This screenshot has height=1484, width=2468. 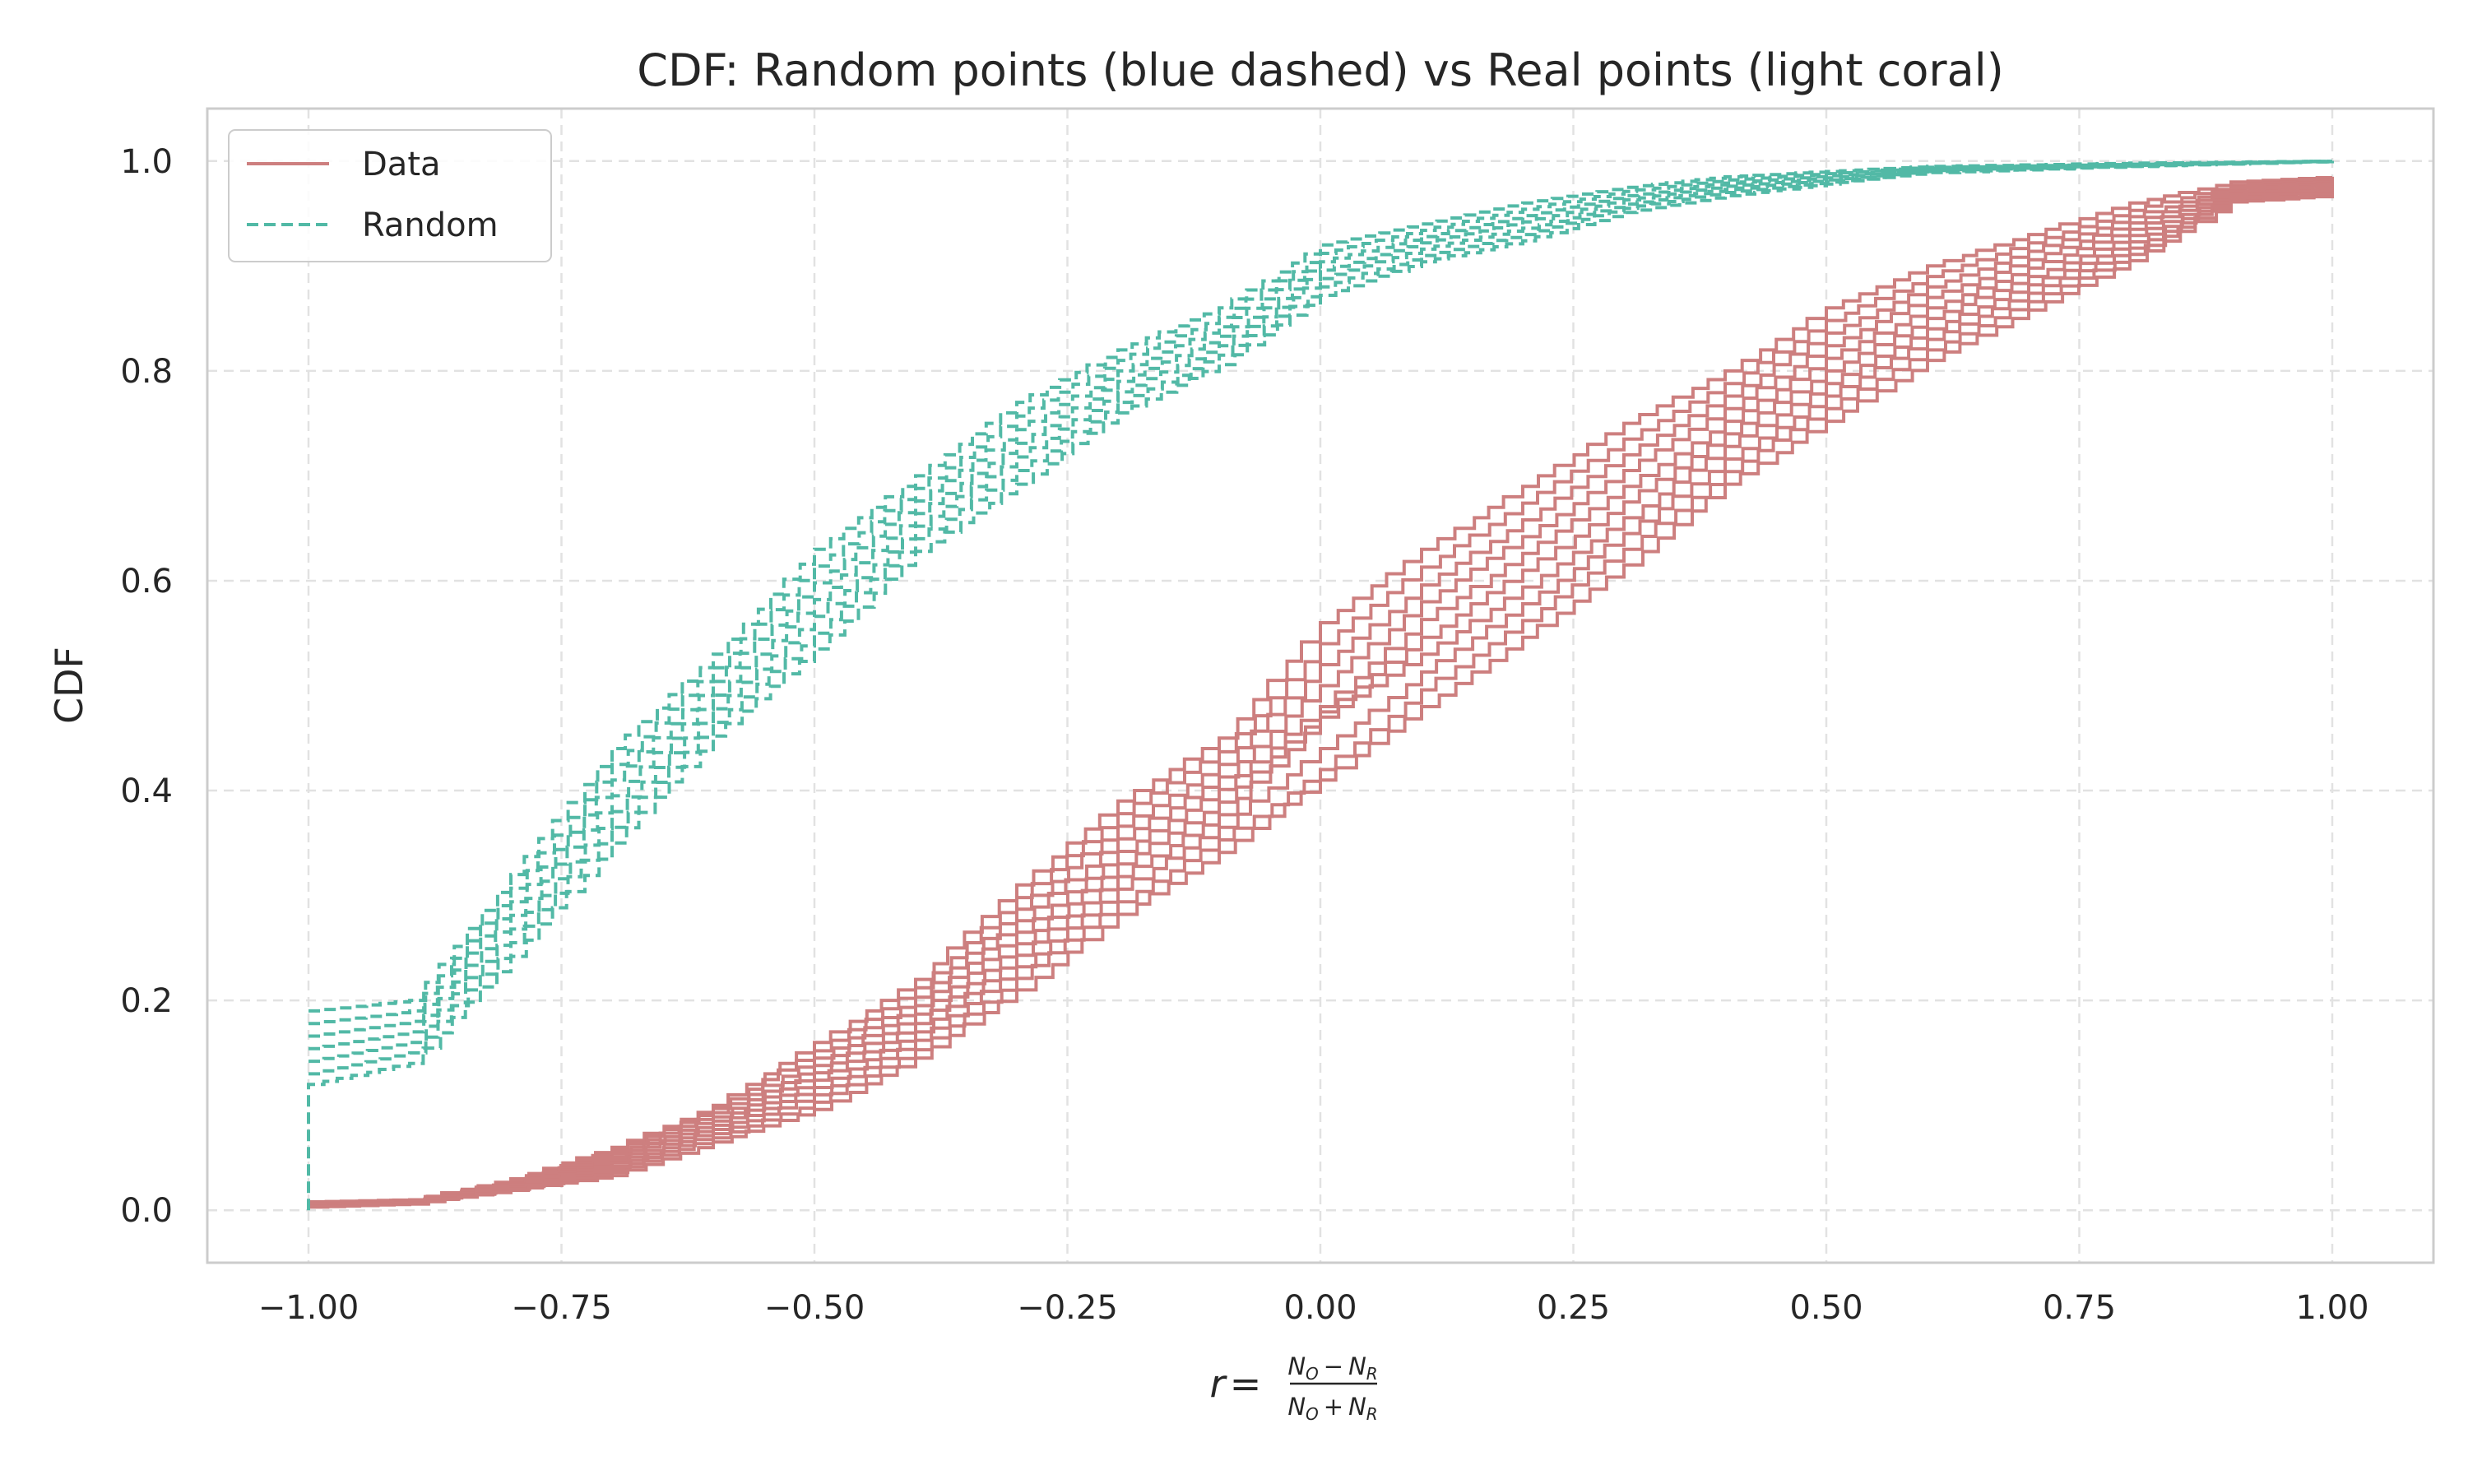 I want to click on numerator-sub-b: R, so click(x=1372, y=1374).